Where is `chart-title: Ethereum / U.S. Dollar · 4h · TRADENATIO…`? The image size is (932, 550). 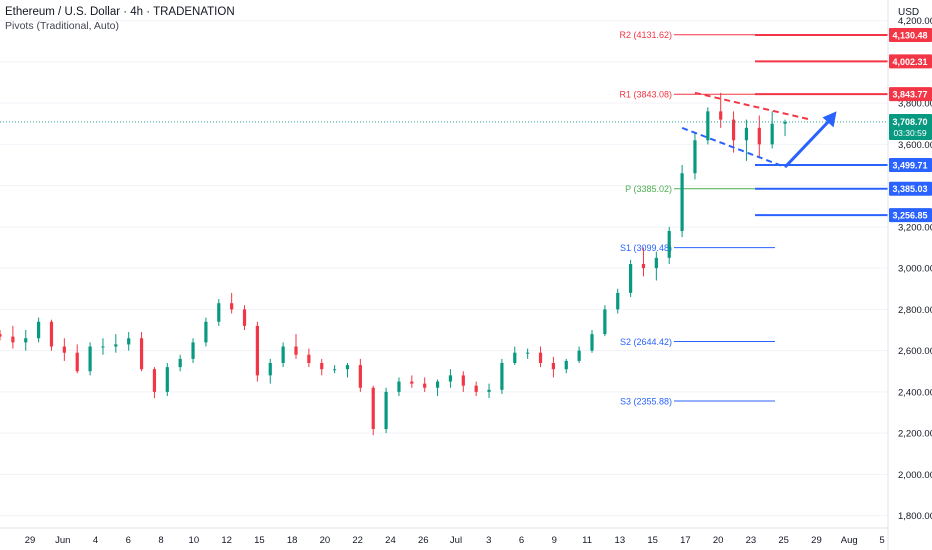
chart-title: Ethereum / U.S. Dollar · 4h · TRADENATIO… is located at coordinates (120, 12).